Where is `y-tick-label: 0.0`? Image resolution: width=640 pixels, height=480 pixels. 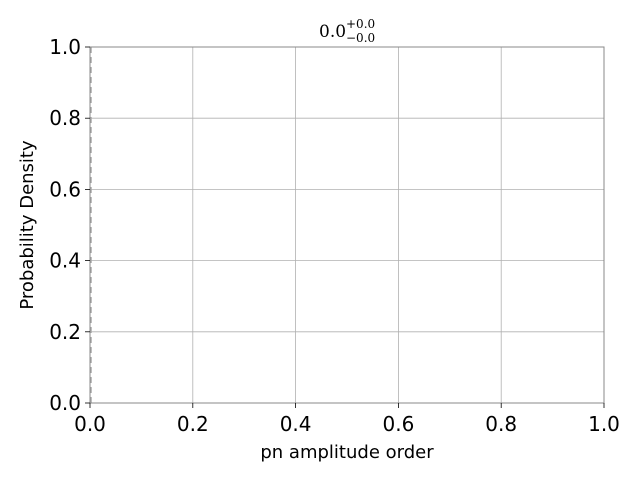
y-tick-label: 0.0 is located at coordinates (65, 403).